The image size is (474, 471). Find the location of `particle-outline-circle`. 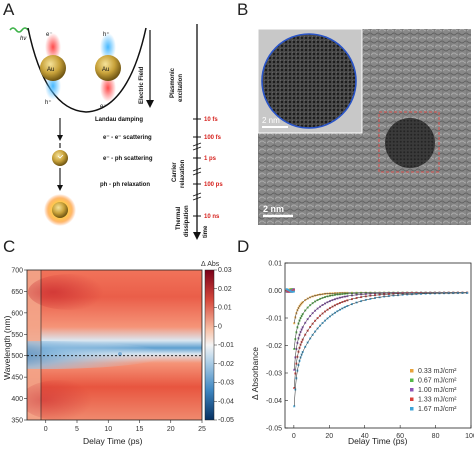

particle-outline-circle is located at coordinates (309, 81).